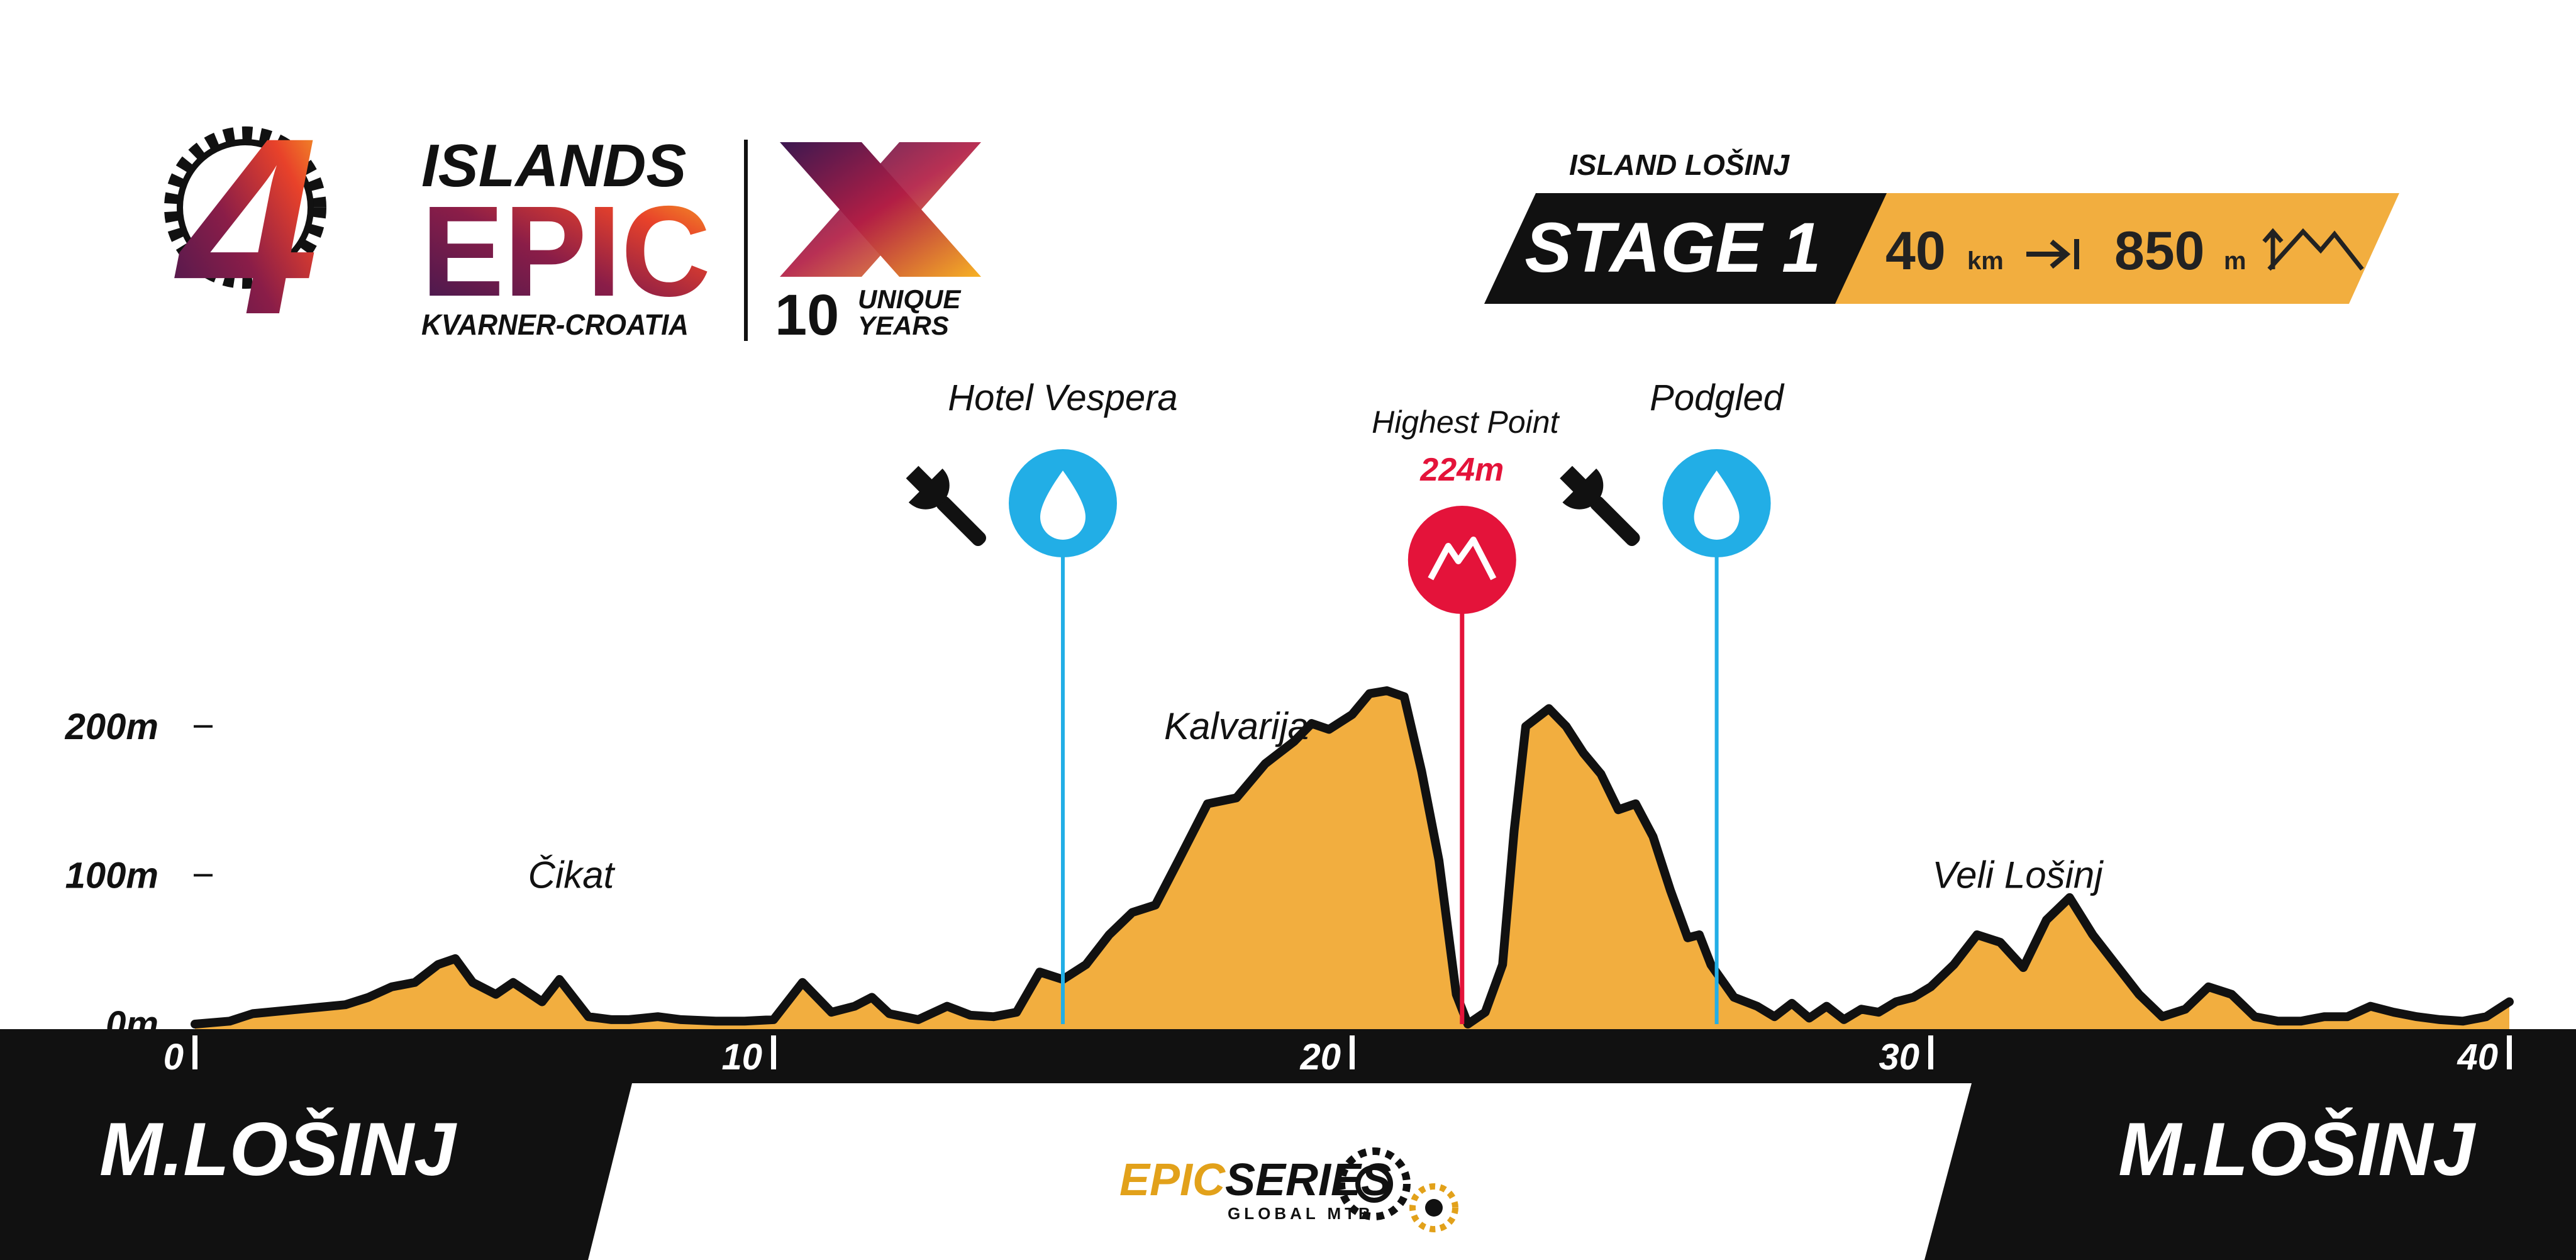 The image size is (2576, 1260). What do you see at coordinates (1461, 470) in the screenshot?
I see `point-elevation: 224m` at bounding box center [1461, 470].